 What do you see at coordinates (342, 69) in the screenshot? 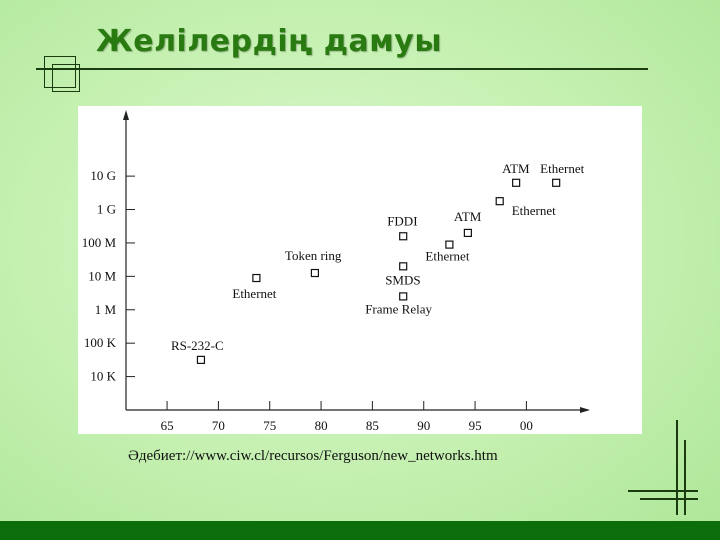
I see `title-divider-line` at bounding box center [342, 69].